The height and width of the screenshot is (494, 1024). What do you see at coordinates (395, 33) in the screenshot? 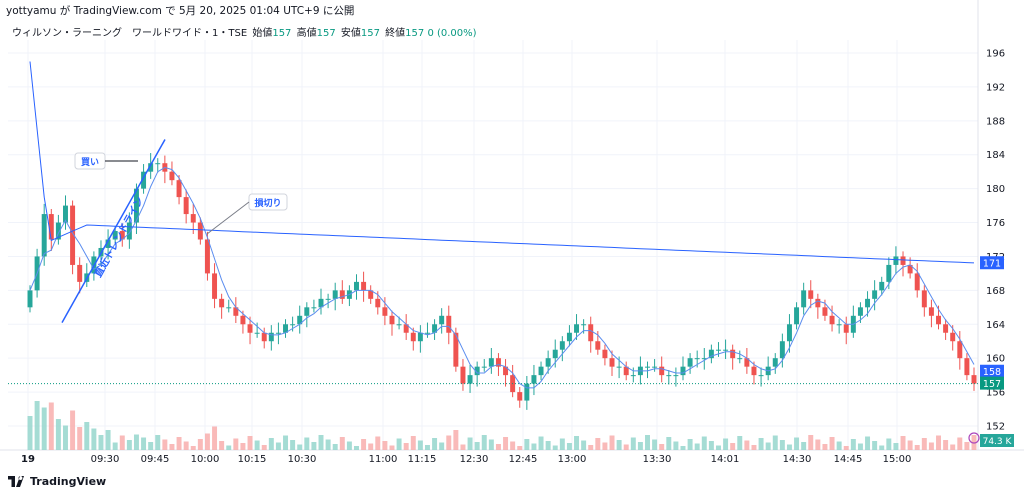
I see `close-label: 終値` at bounding box center [395, 33].